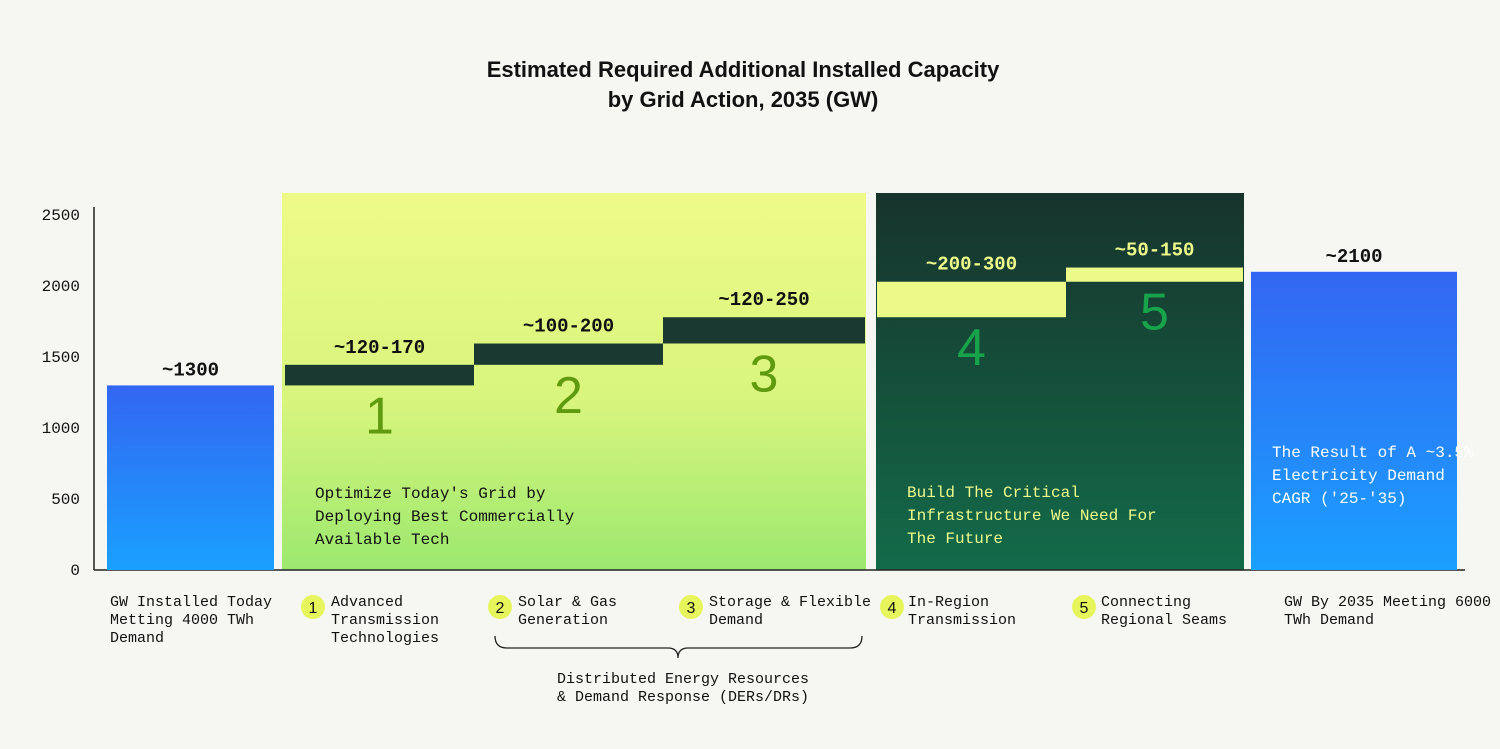 The height and width of the screenshot is (749, 1500). Describe the element at coordinates (1353, 257) in the screenshot. I see `value-label-future: ~2100` at that location.